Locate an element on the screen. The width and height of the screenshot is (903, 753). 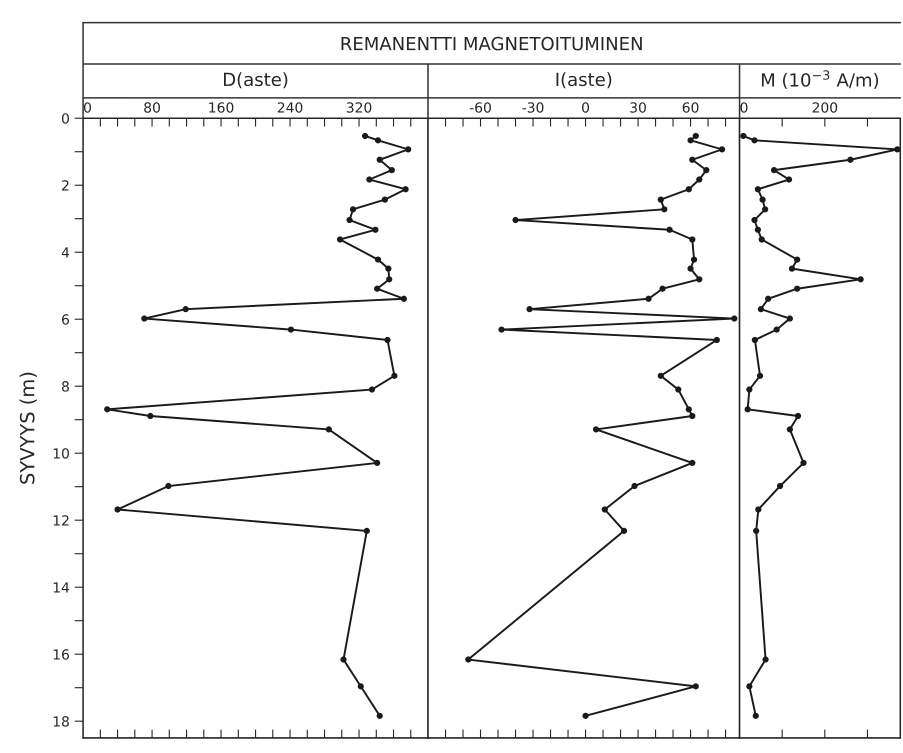
y-tick-label: 12 is located at coordinates (61, 520).